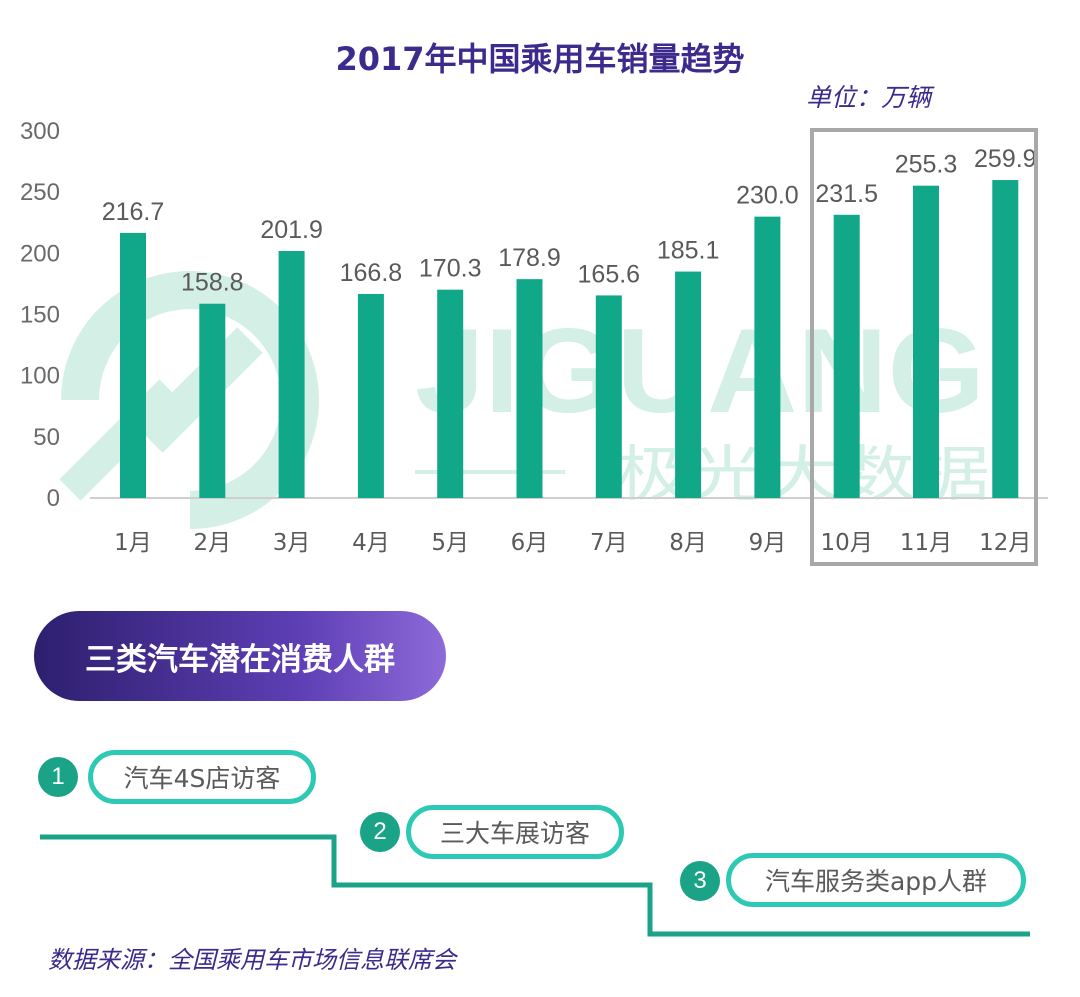 This screenshot has height=997, width=1080. What do you see at coordinates (252, 960) in the screenshot?
I see `data-source: 数据来源：全国乘用车市场信息联席会` at bounding box center [252, 960].